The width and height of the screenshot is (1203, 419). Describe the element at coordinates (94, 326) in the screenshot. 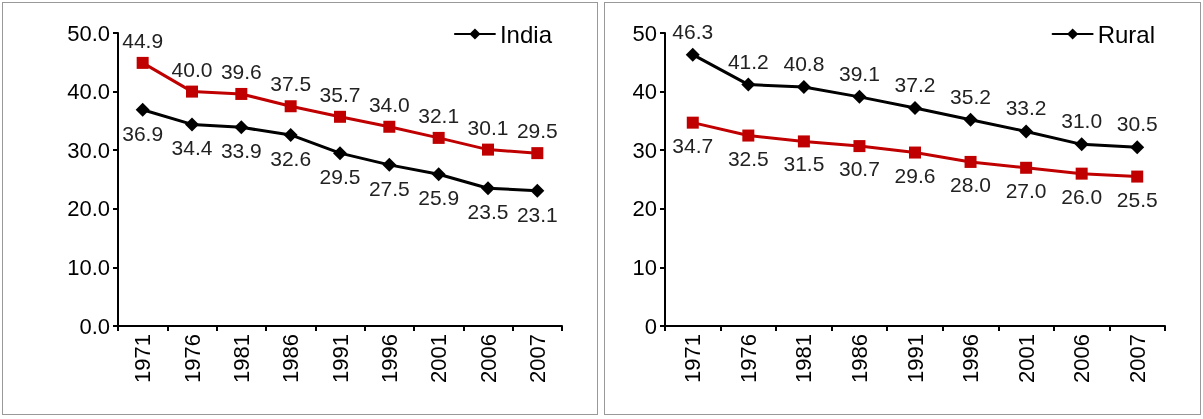

I see `y-tick-label: 0.0` at that location.